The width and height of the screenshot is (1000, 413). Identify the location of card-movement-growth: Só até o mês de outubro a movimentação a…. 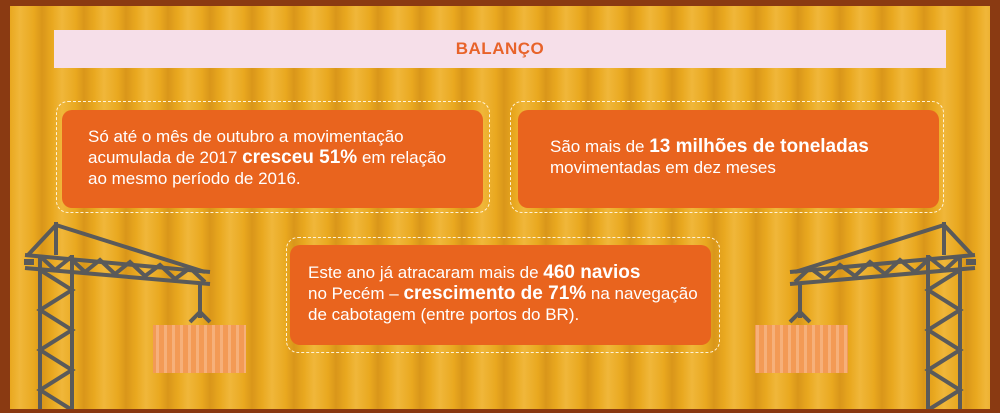
(272, 159).